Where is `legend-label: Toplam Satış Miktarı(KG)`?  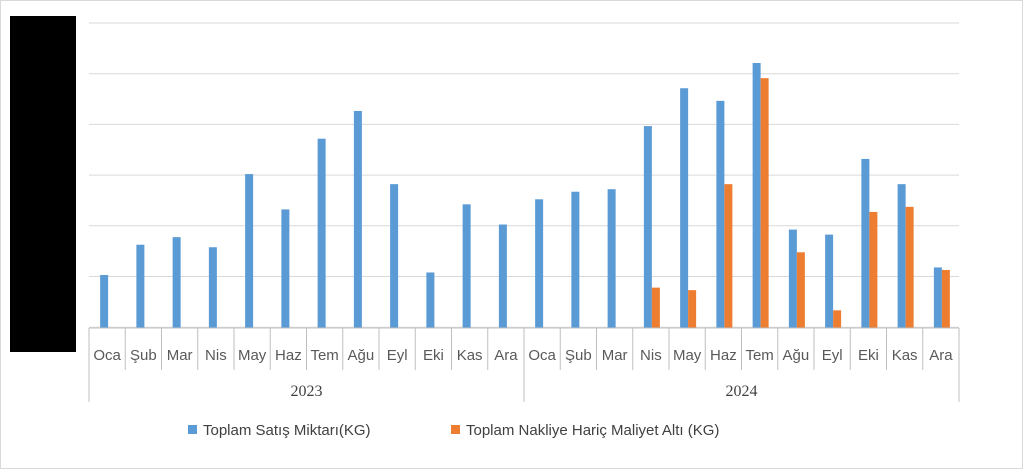
legend-label: Toplam Satış Miktarı(KG) is located at coordinates (287, 430).